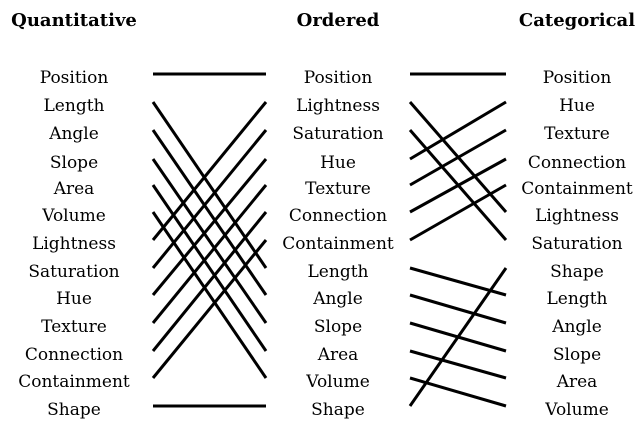 The image size is (639, 433). I want to click on column-title-categorical: Categorical, so click(577, 20).